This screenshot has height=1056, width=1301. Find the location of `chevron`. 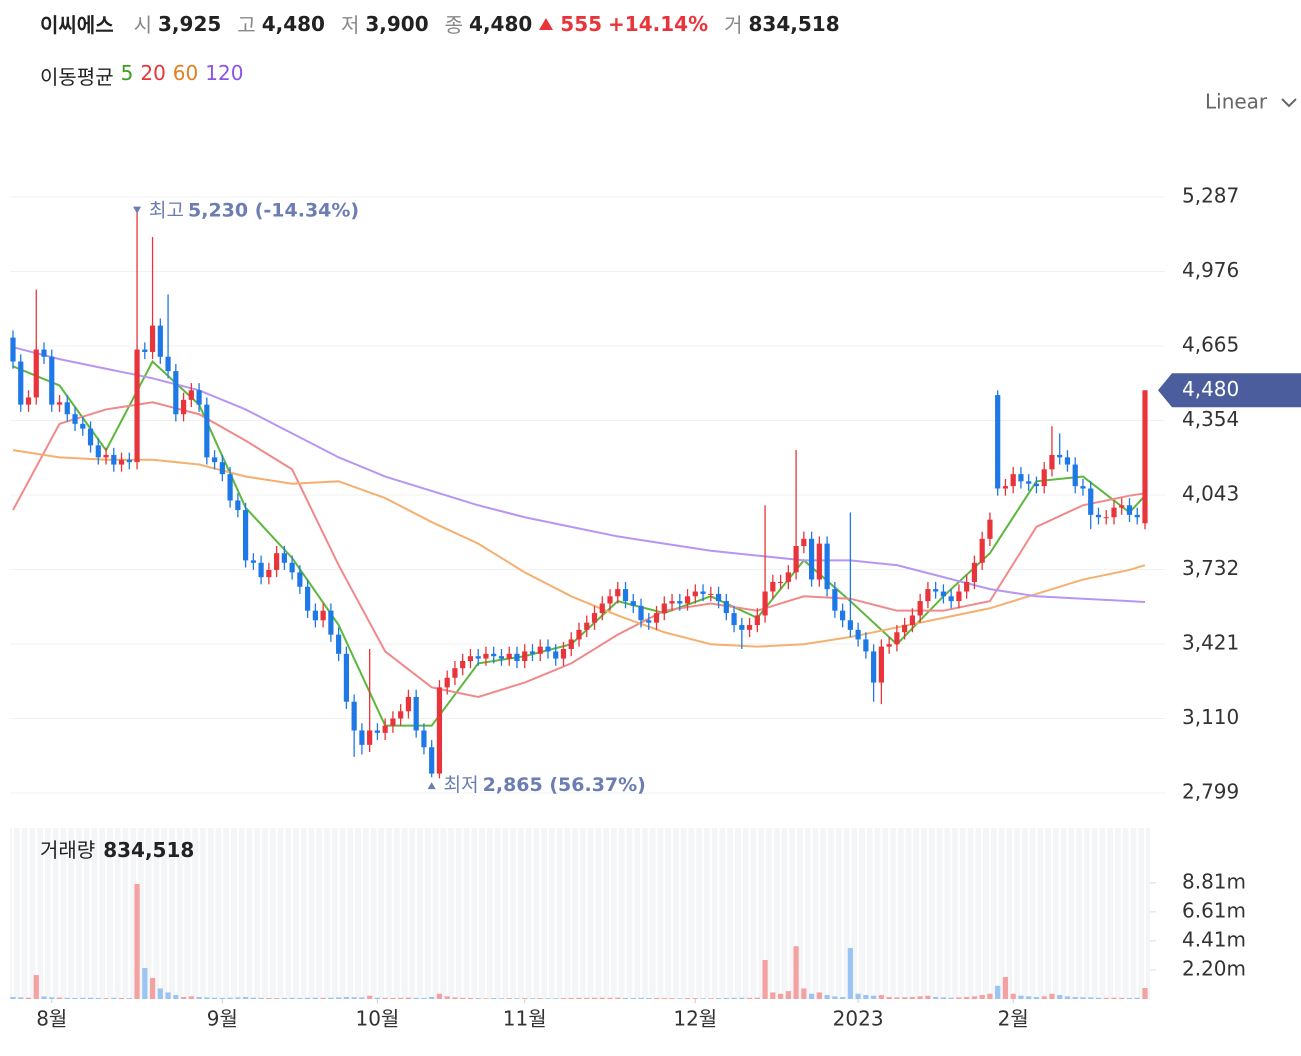

chevron is located at coordinates (1289, 103).